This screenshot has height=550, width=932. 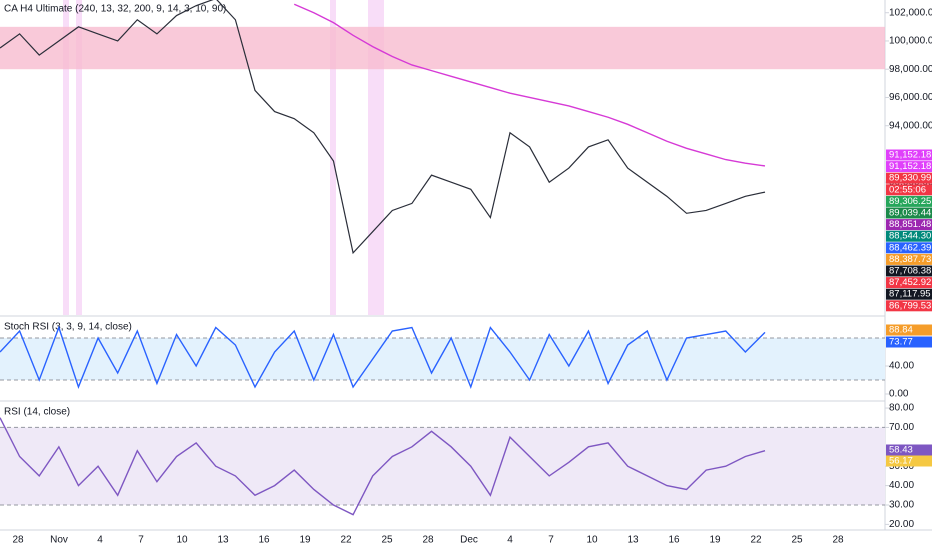 I want to click on price-tag-label: 73.77, so click(x=901, y=342).